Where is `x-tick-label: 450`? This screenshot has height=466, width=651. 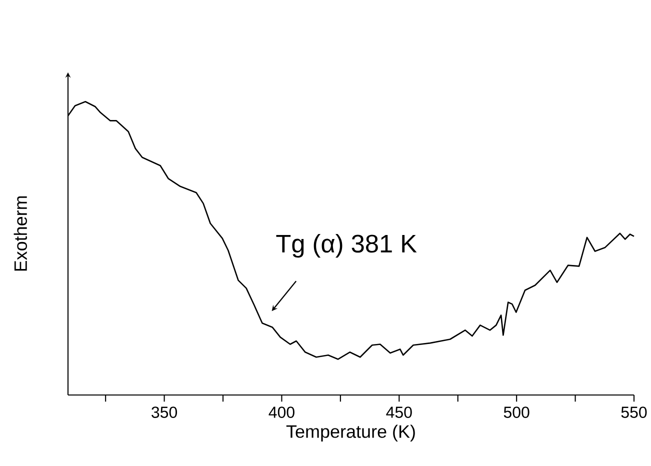
x-tick-label: 450 is located at coordinates (399, 412).